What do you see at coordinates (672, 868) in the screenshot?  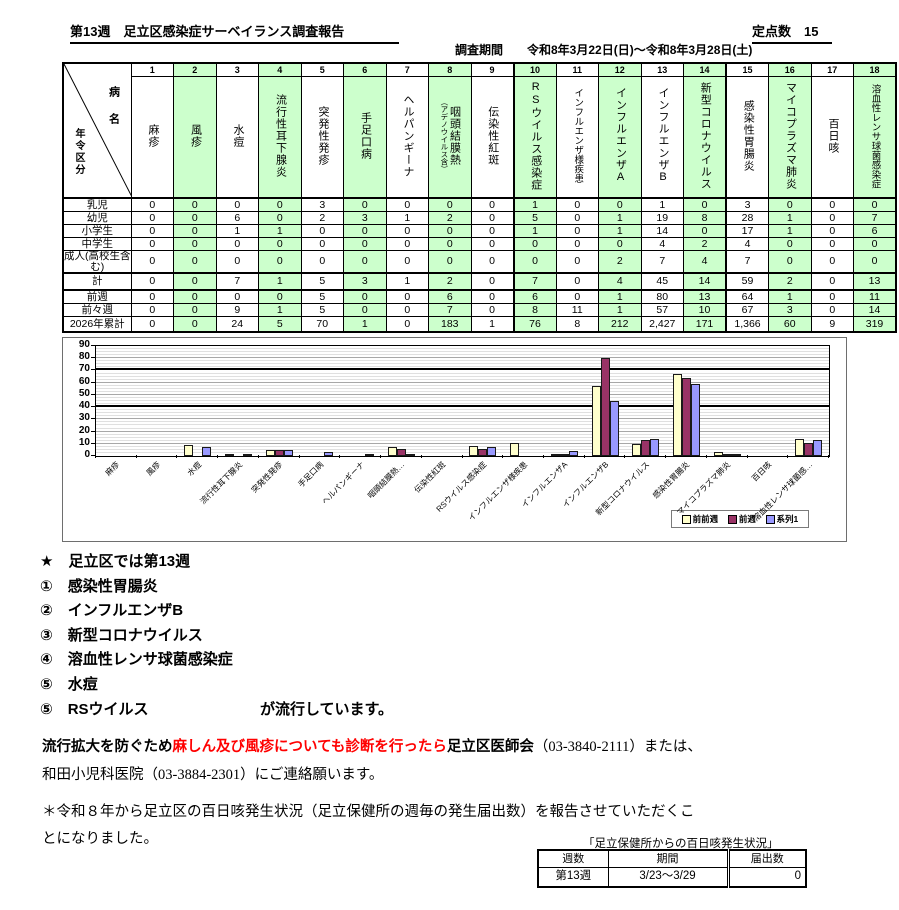 I see `pertussis-table: 週数 期間 届出数 第13週 3/23～3/29 0` at bounding box center [672, 868].